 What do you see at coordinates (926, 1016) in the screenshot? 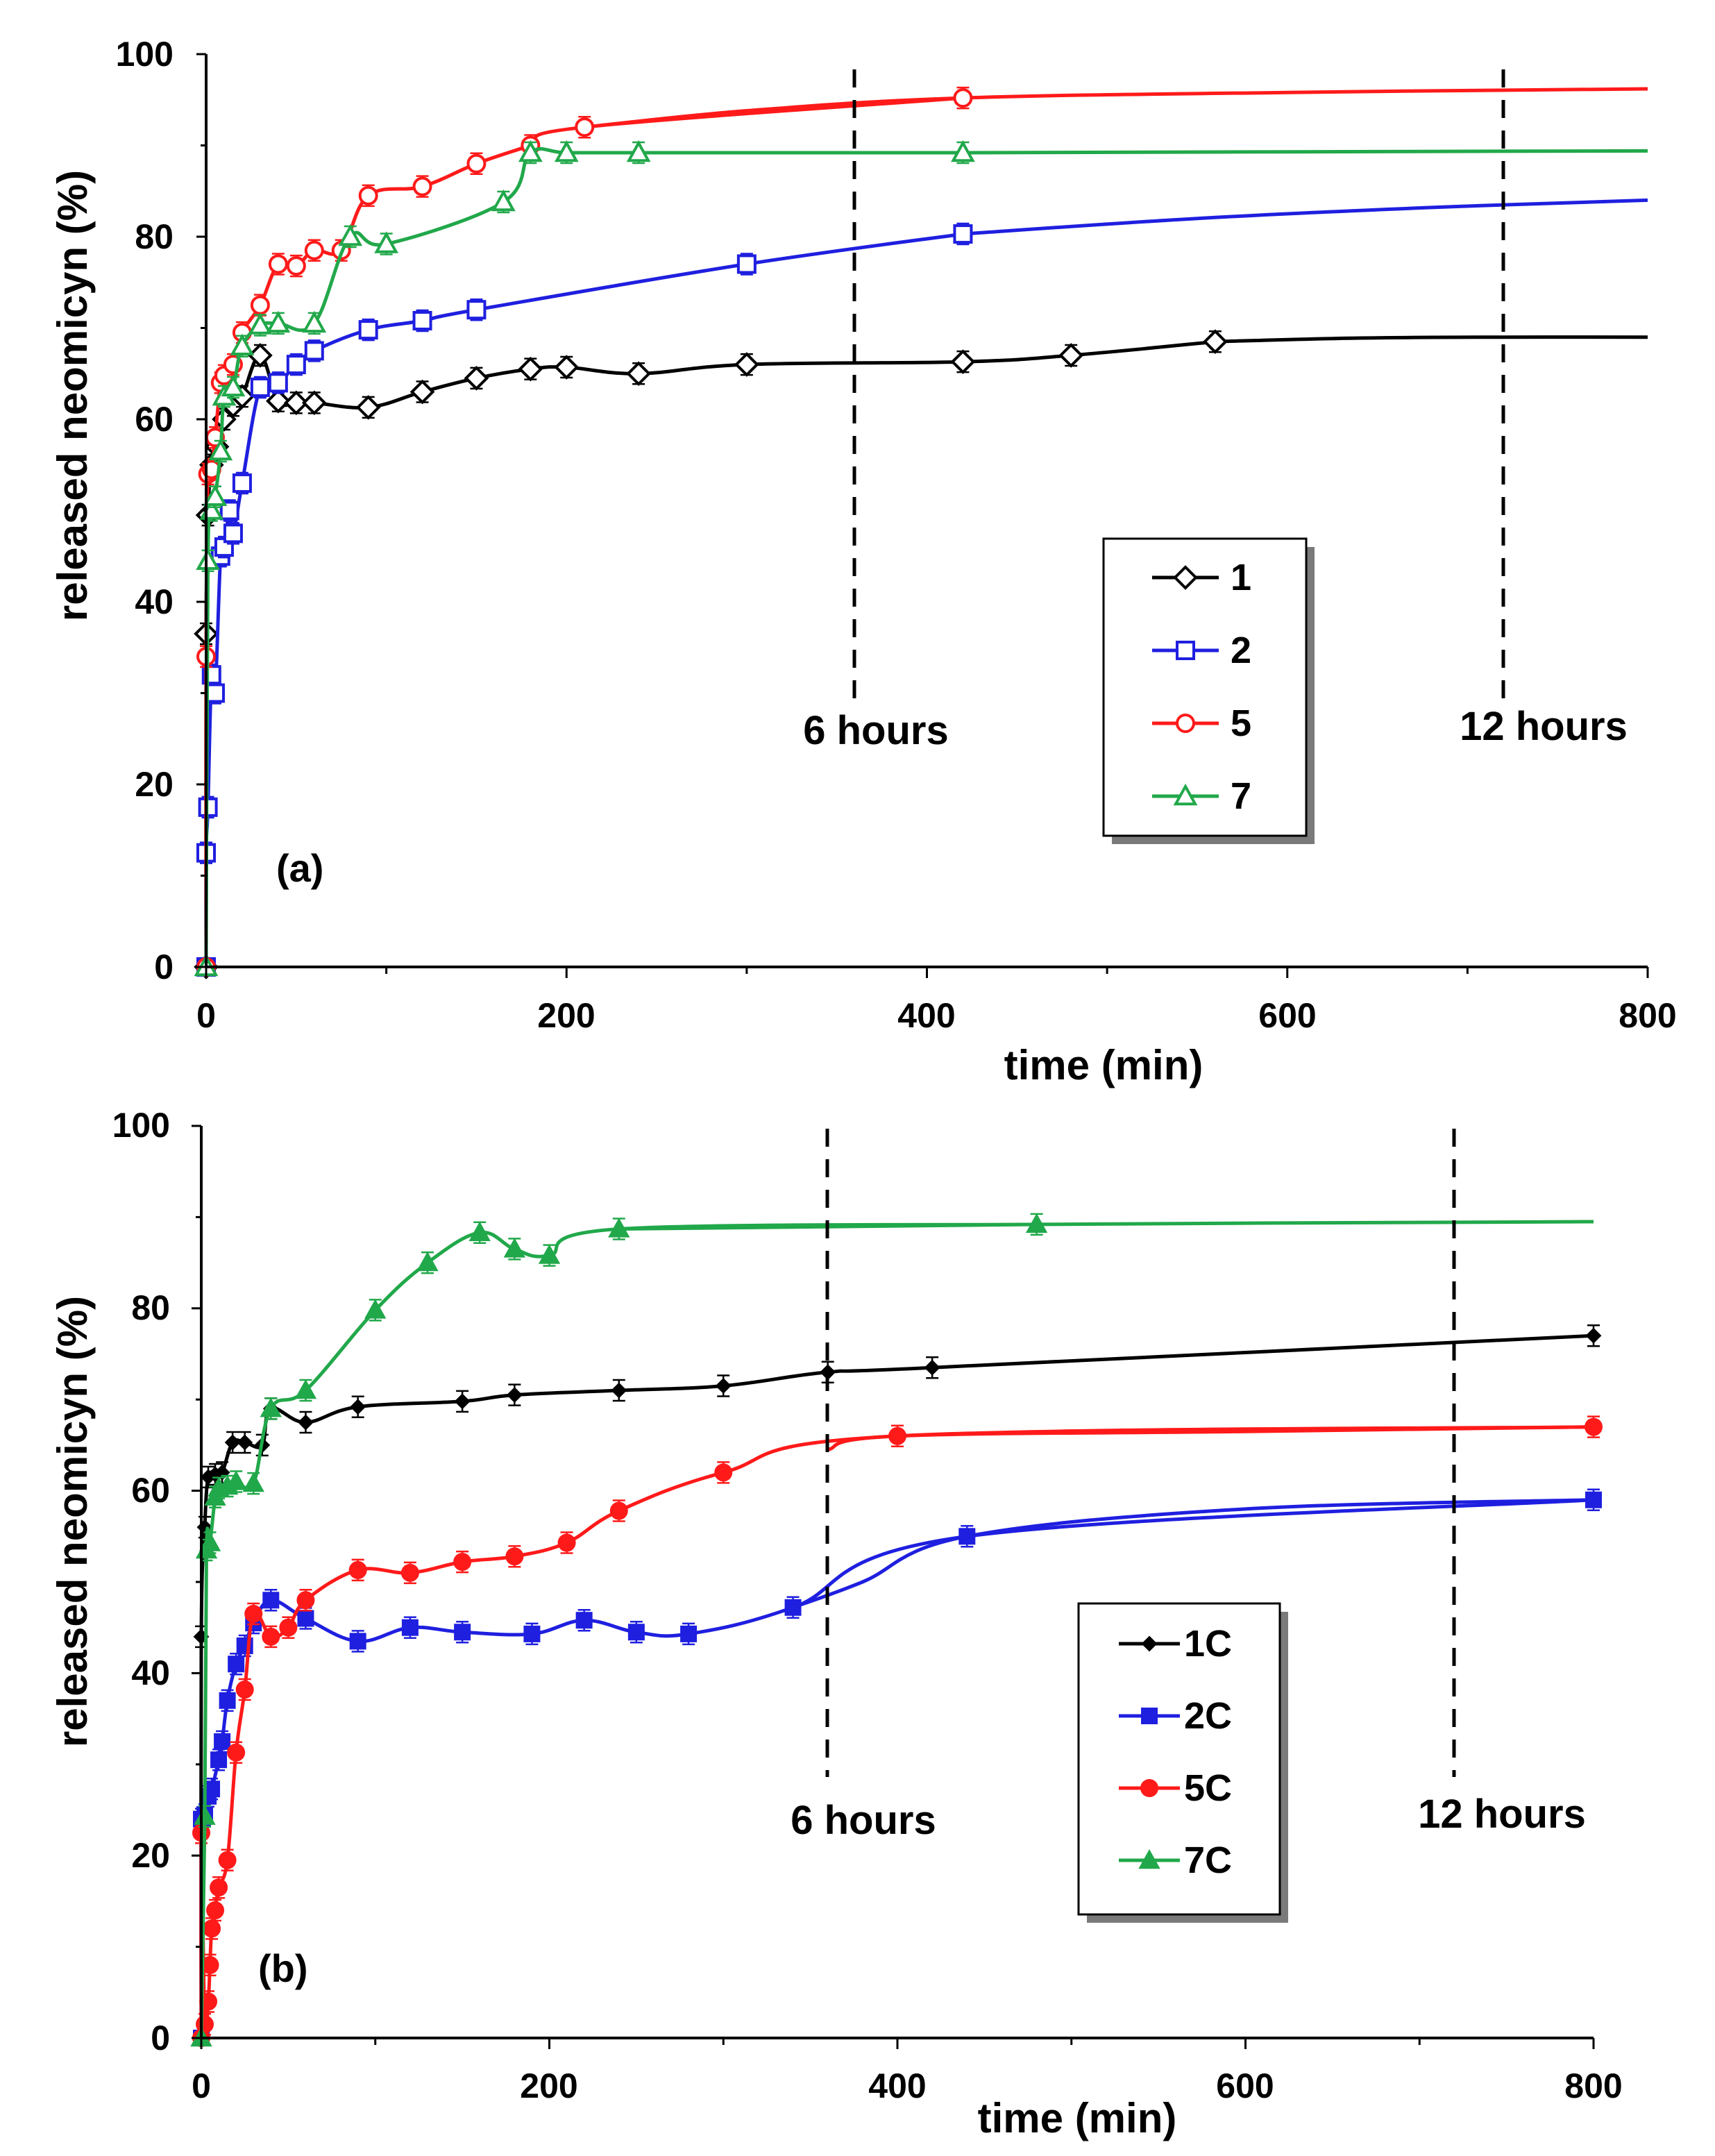
I see `chart-a-xtick-label: 400` at bounding box center [926, 1016].